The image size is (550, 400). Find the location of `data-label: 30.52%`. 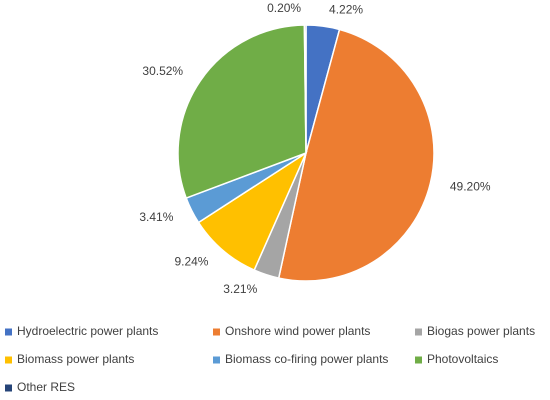

data-label: 30.52% is located at coordinates (162, 71).